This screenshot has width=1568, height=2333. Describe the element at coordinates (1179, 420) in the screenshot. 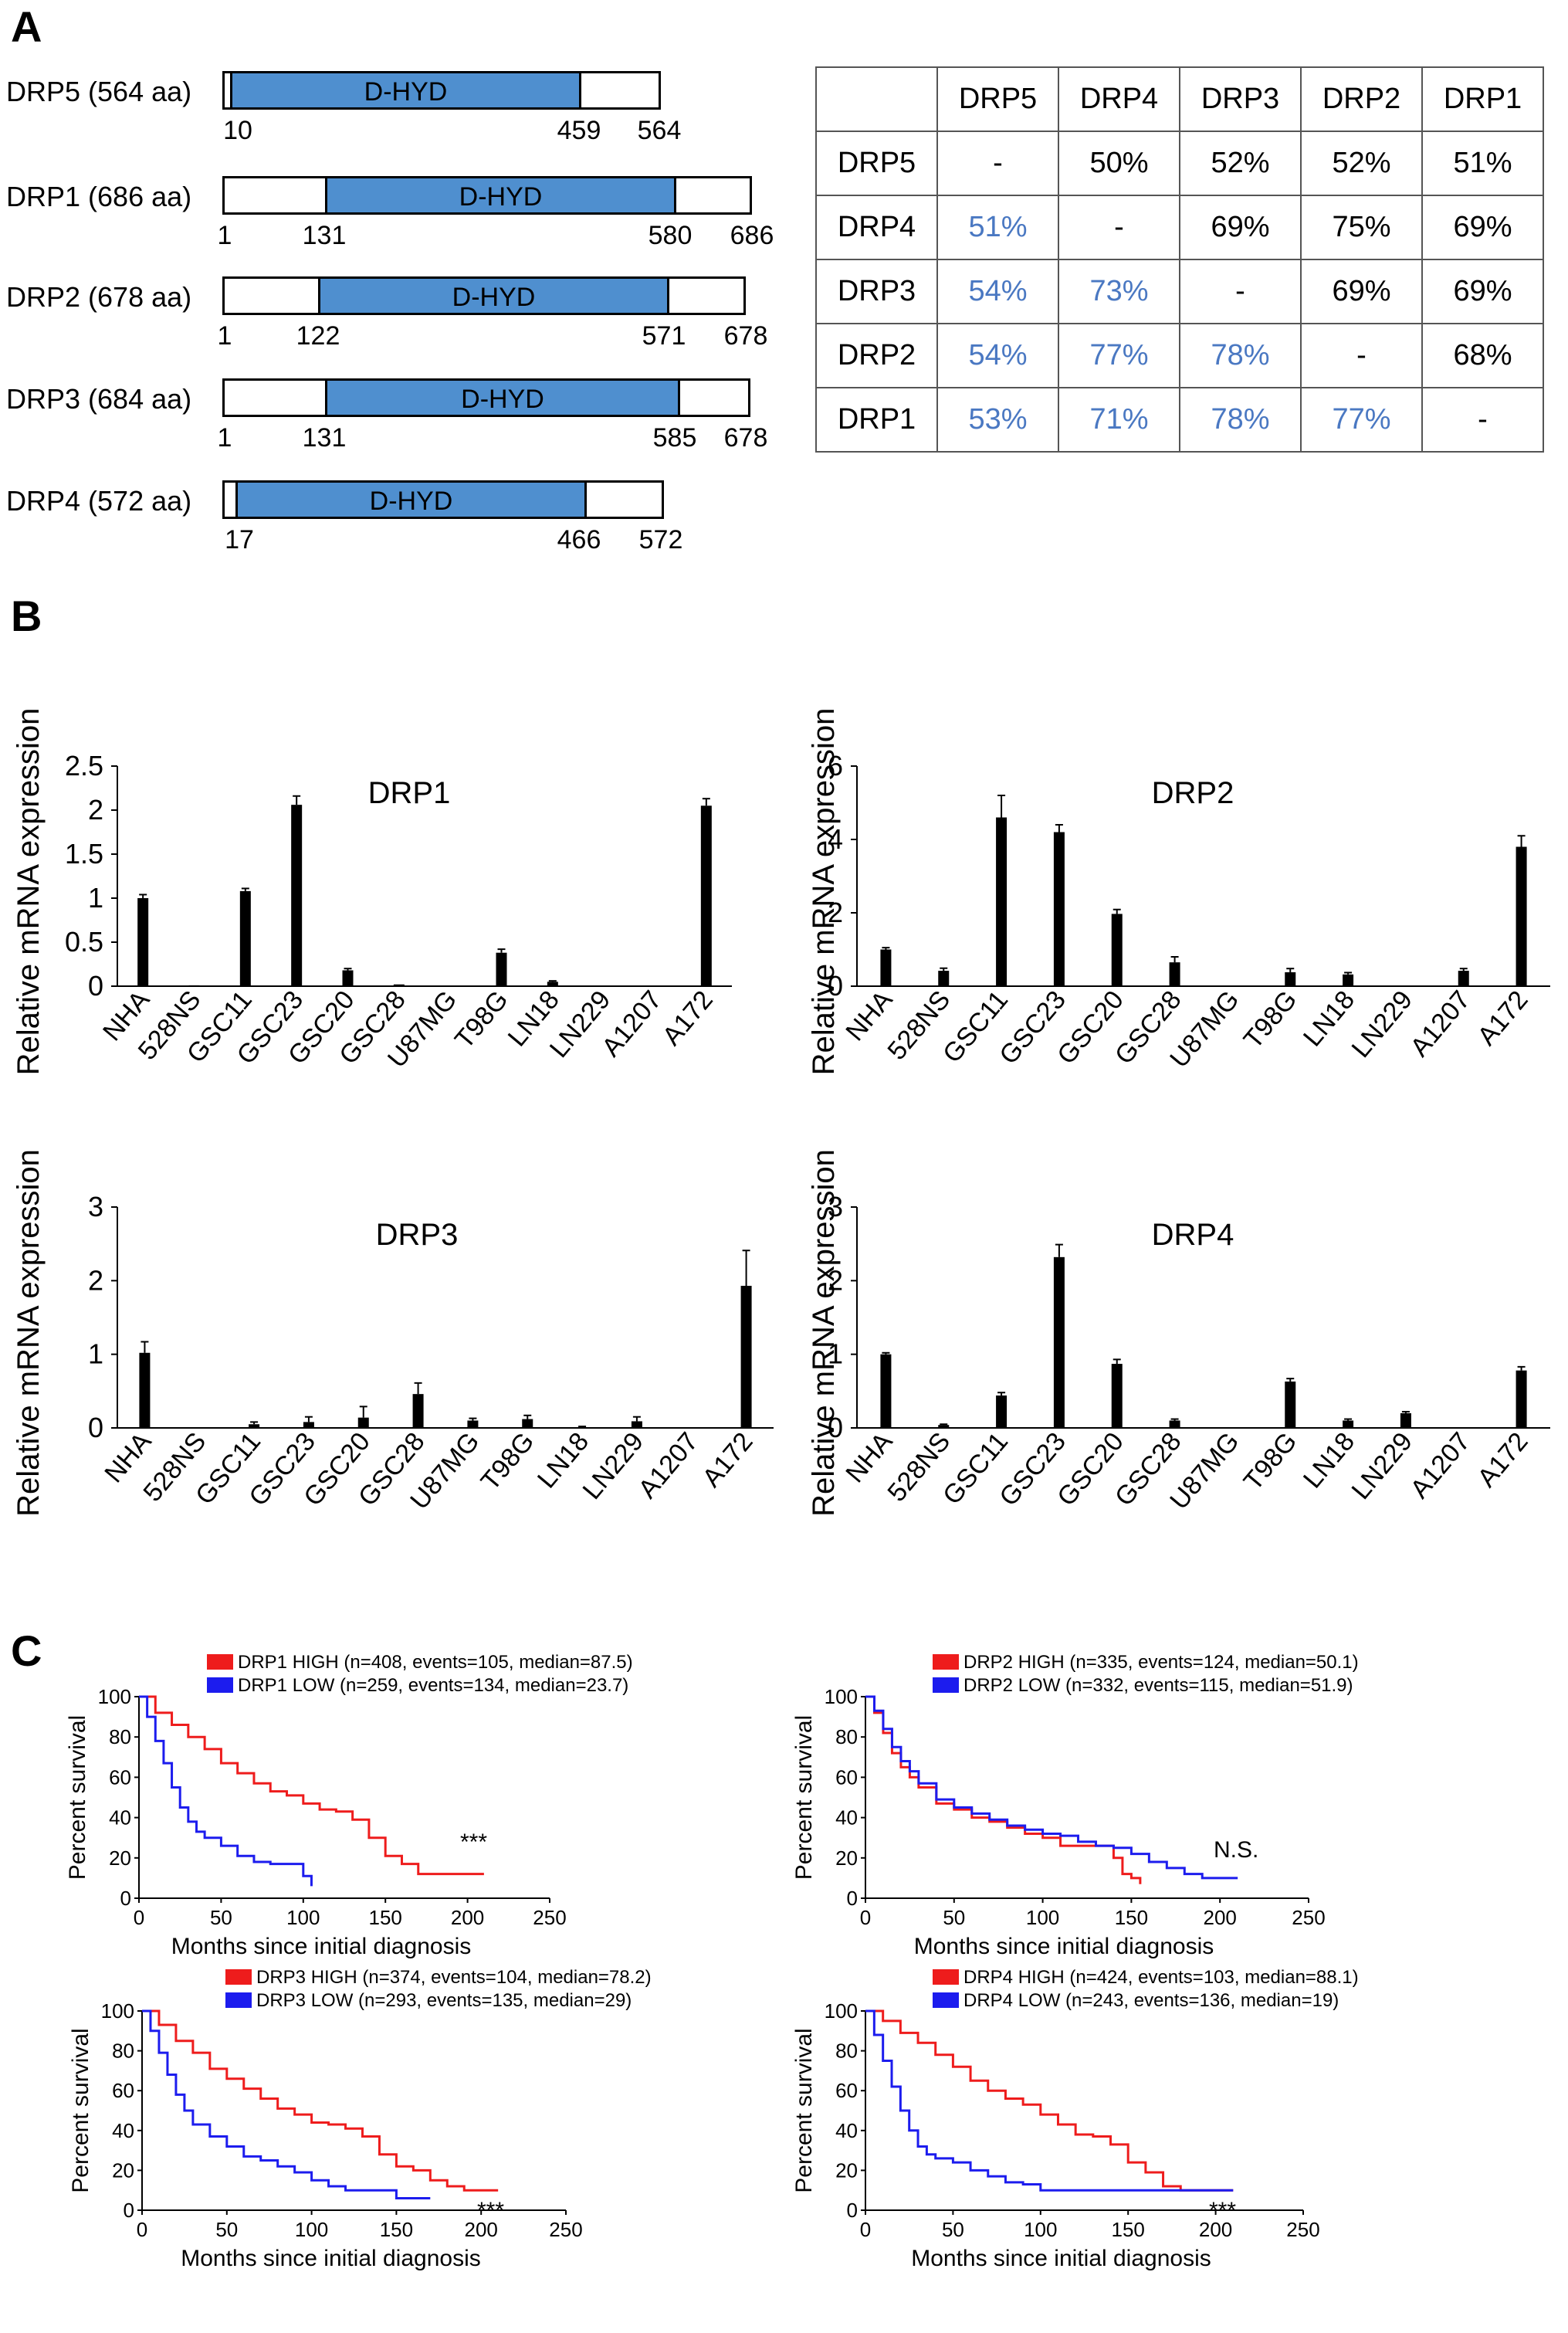

I see `table-row: DRP1 53% 71% 78% 77% -` at that location.